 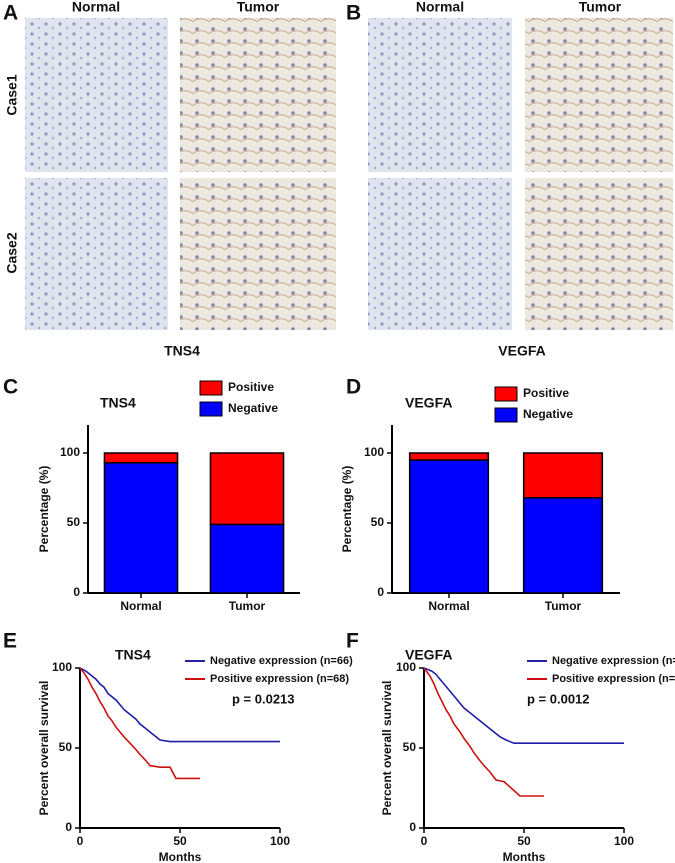 What do you see at coordinates (182, 351) in the screenshot?
I see `panel-caption: TNS4` at bounding box center [182, 351].